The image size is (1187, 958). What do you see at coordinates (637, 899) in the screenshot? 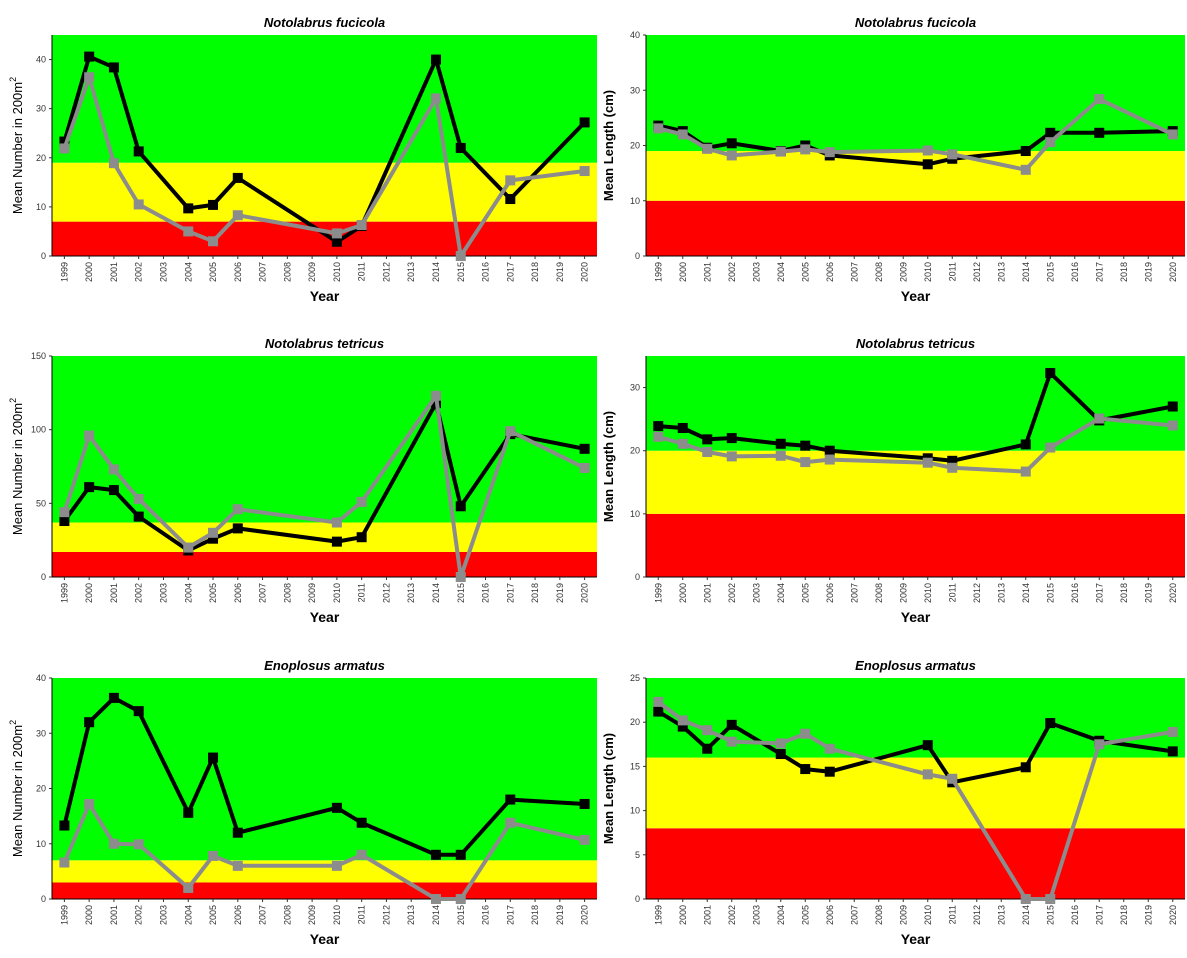
I see `y-tick-label: 0` at bounding box center [637, 899].